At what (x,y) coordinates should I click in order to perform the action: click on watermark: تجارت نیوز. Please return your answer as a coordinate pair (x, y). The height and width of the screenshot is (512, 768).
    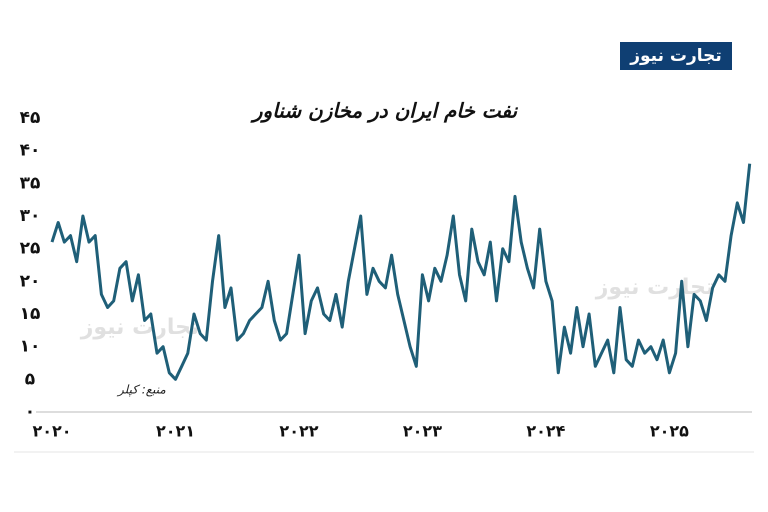
    Looking at the image, I should click on (140, 327).